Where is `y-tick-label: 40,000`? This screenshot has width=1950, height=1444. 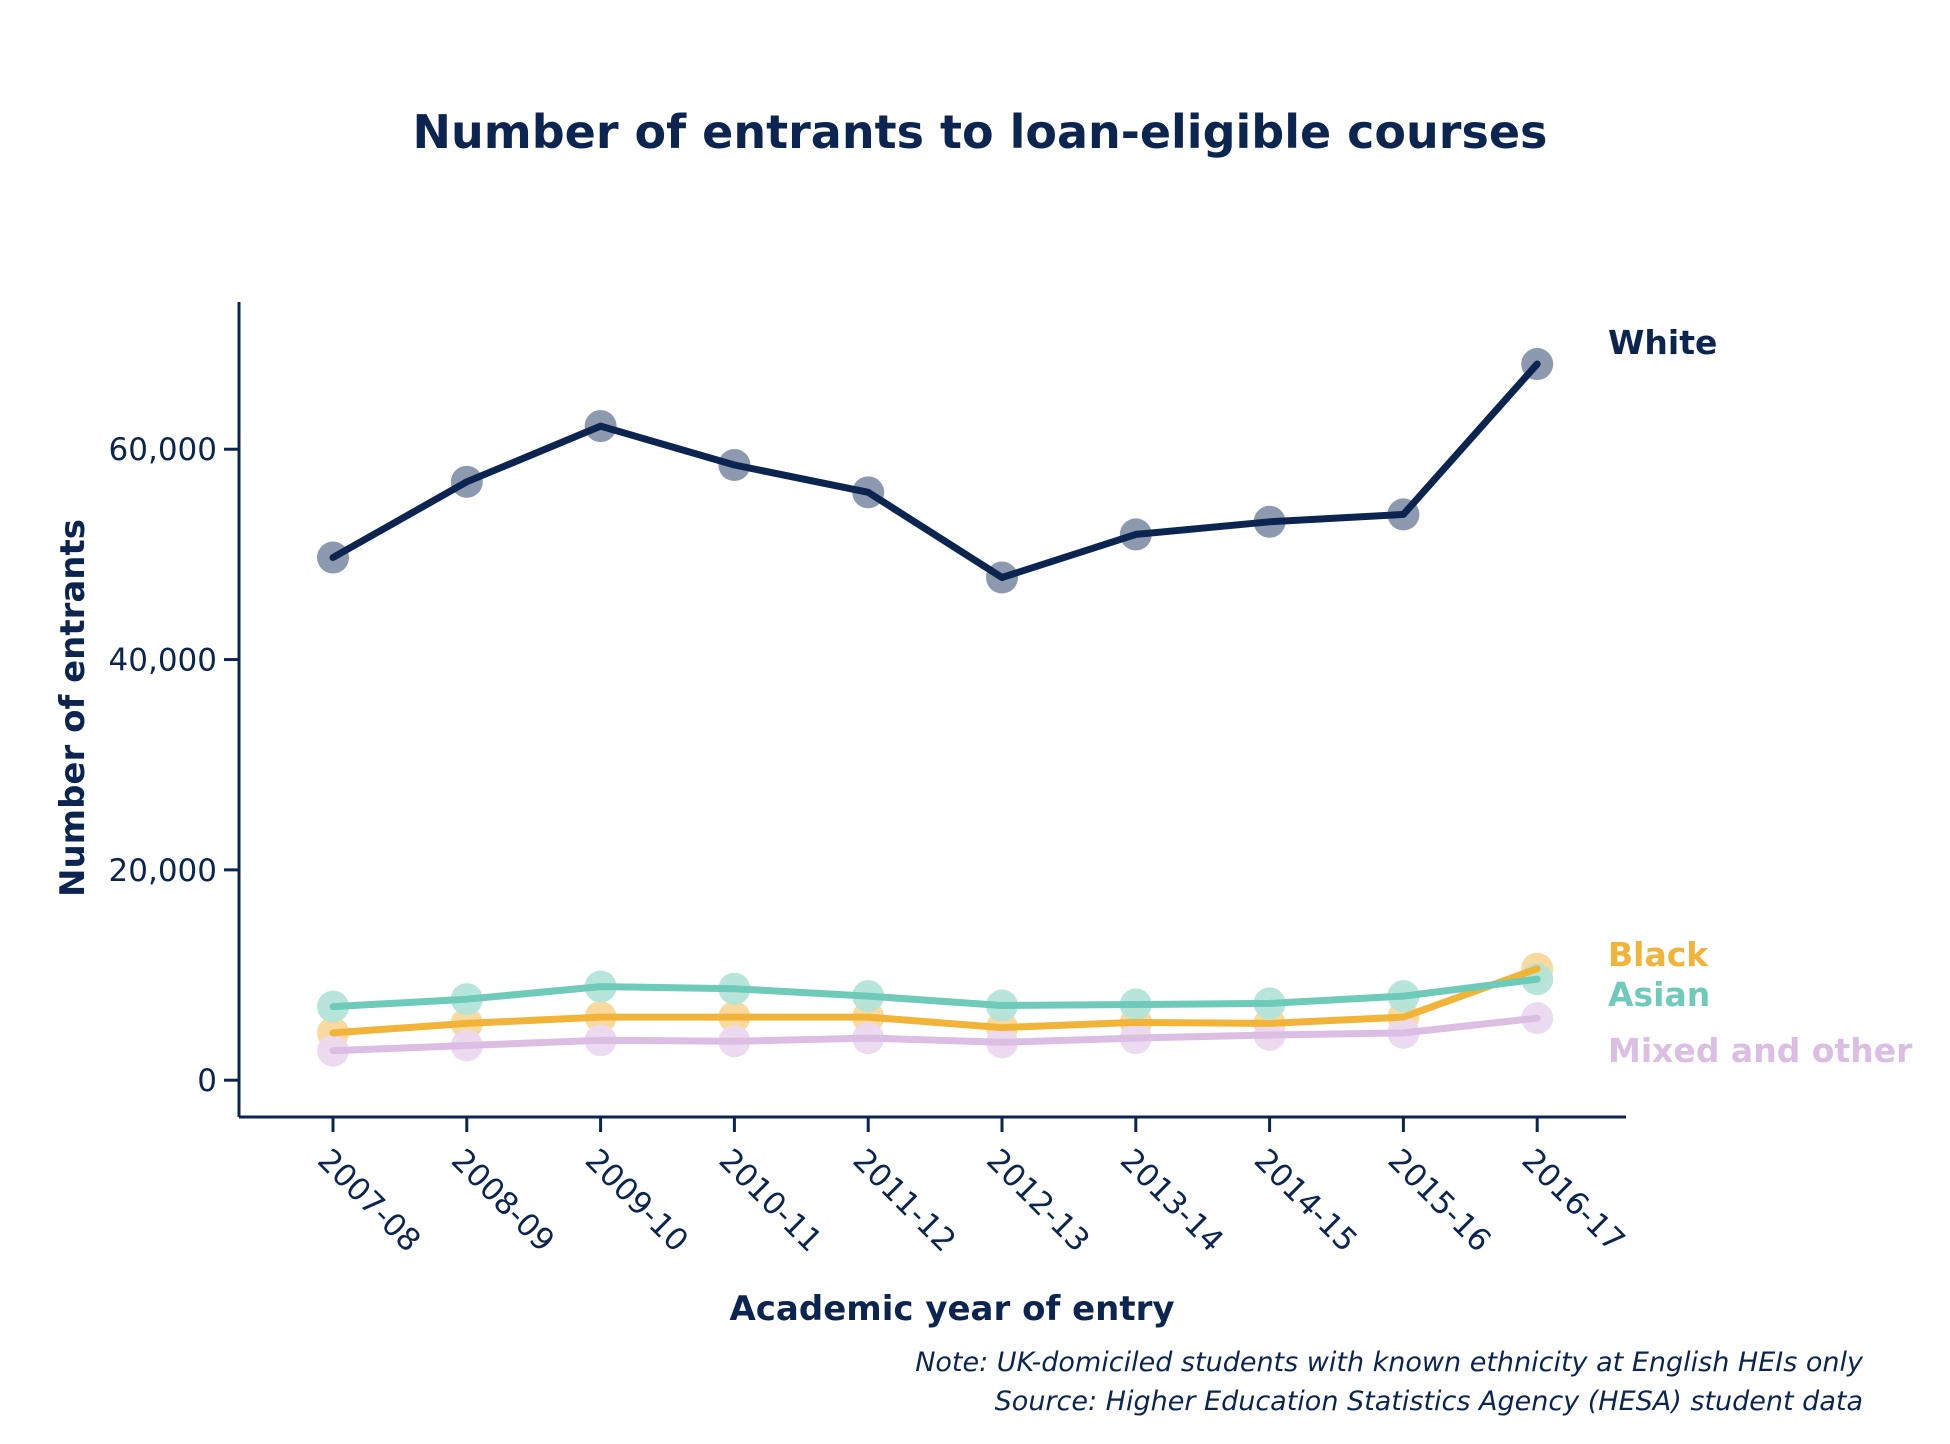
y-tick-label: 40,000 is located at coordinates (163, 661).